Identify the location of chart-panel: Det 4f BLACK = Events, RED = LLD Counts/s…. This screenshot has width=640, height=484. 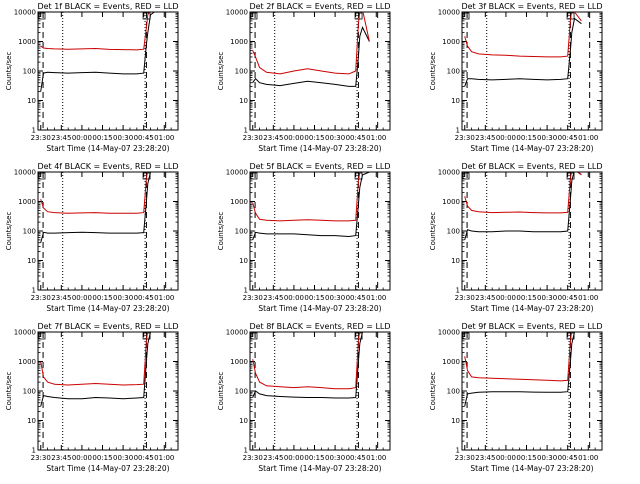
(92, 237).